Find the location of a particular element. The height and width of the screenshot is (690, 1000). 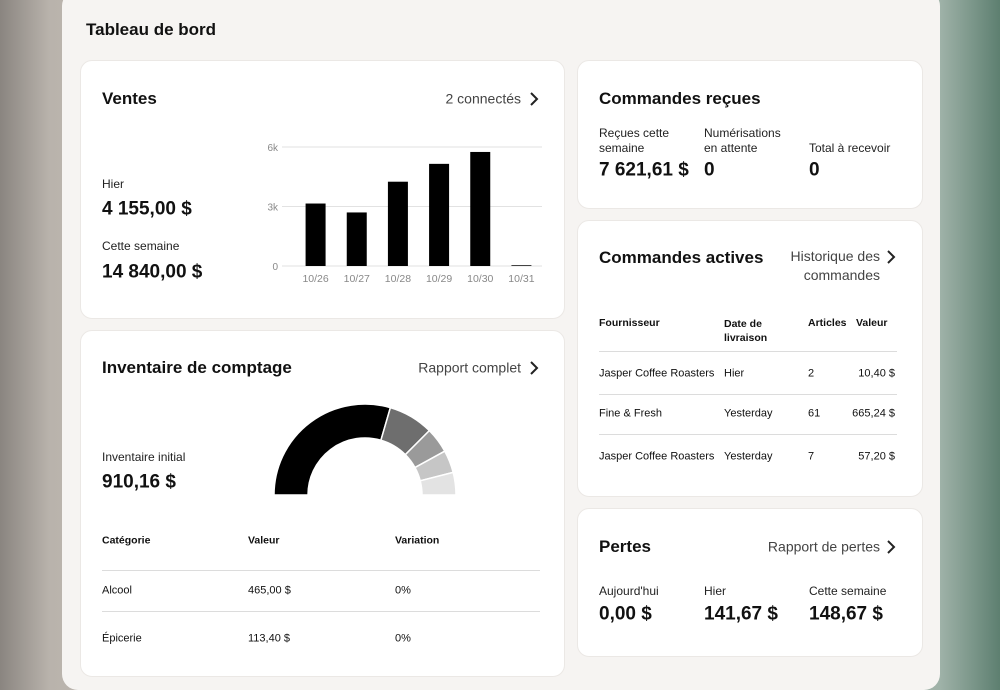

stat-value: 7 621,61 $ is located at coordinates (644, 170).